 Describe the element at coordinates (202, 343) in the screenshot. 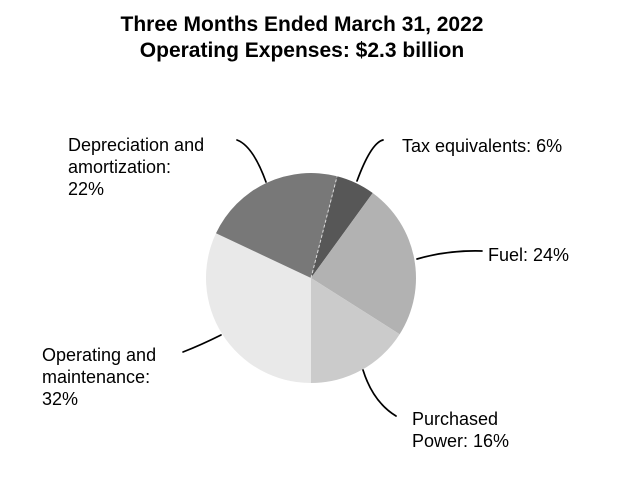

I see `leader-line-operating` at that location.